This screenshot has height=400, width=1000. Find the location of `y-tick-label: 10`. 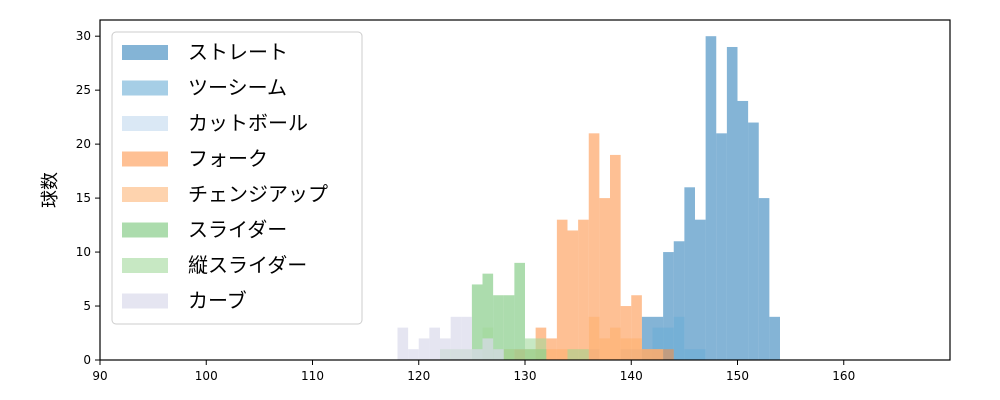

y-tick-label: 10 is located at coordinates (83, 252).